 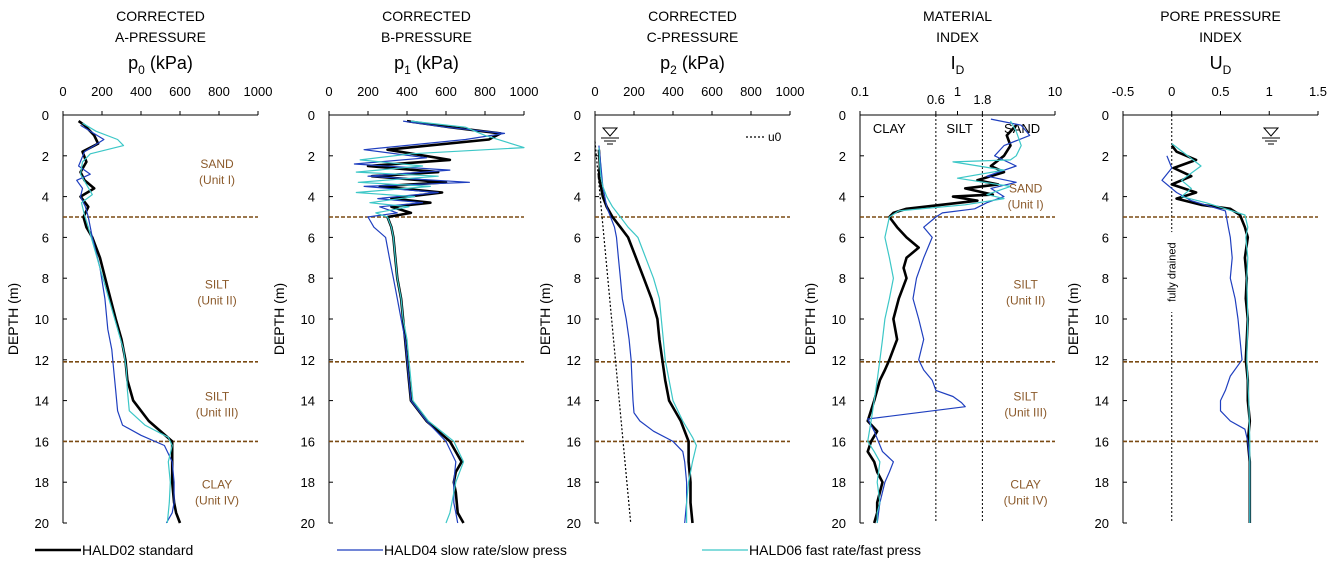 I want to click on x-tick-label: 1.5, so click(x=1318, y=91).